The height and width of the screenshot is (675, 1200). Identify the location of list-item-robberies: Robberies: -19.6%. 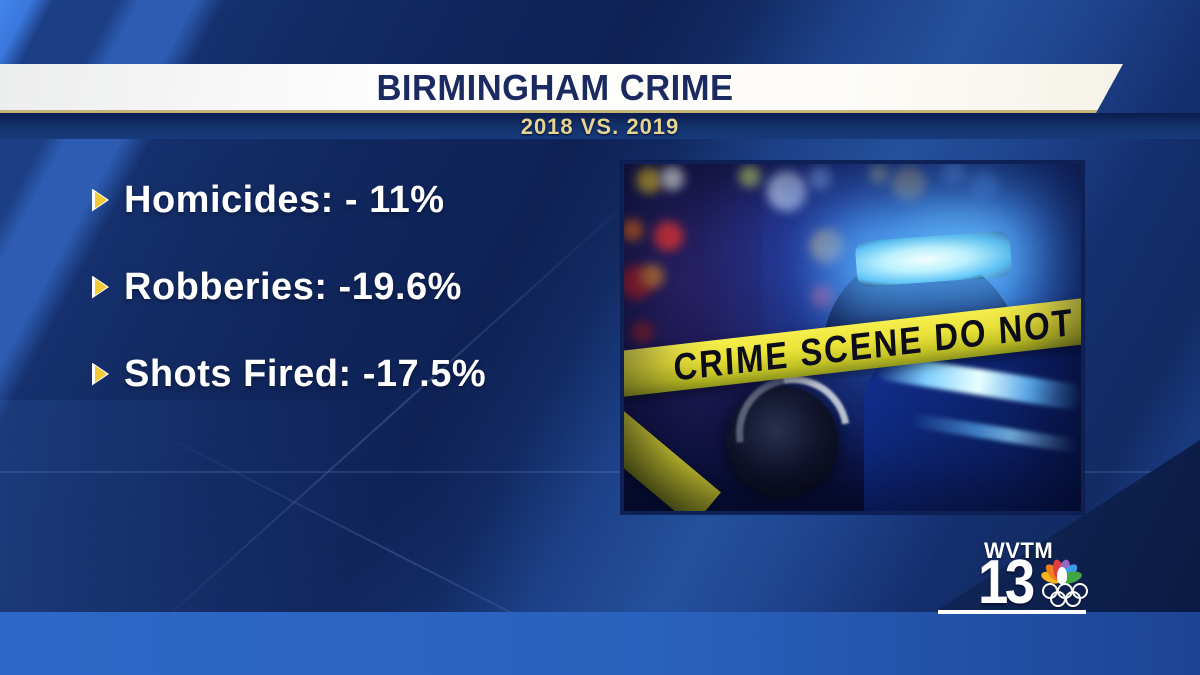
(277, 287).